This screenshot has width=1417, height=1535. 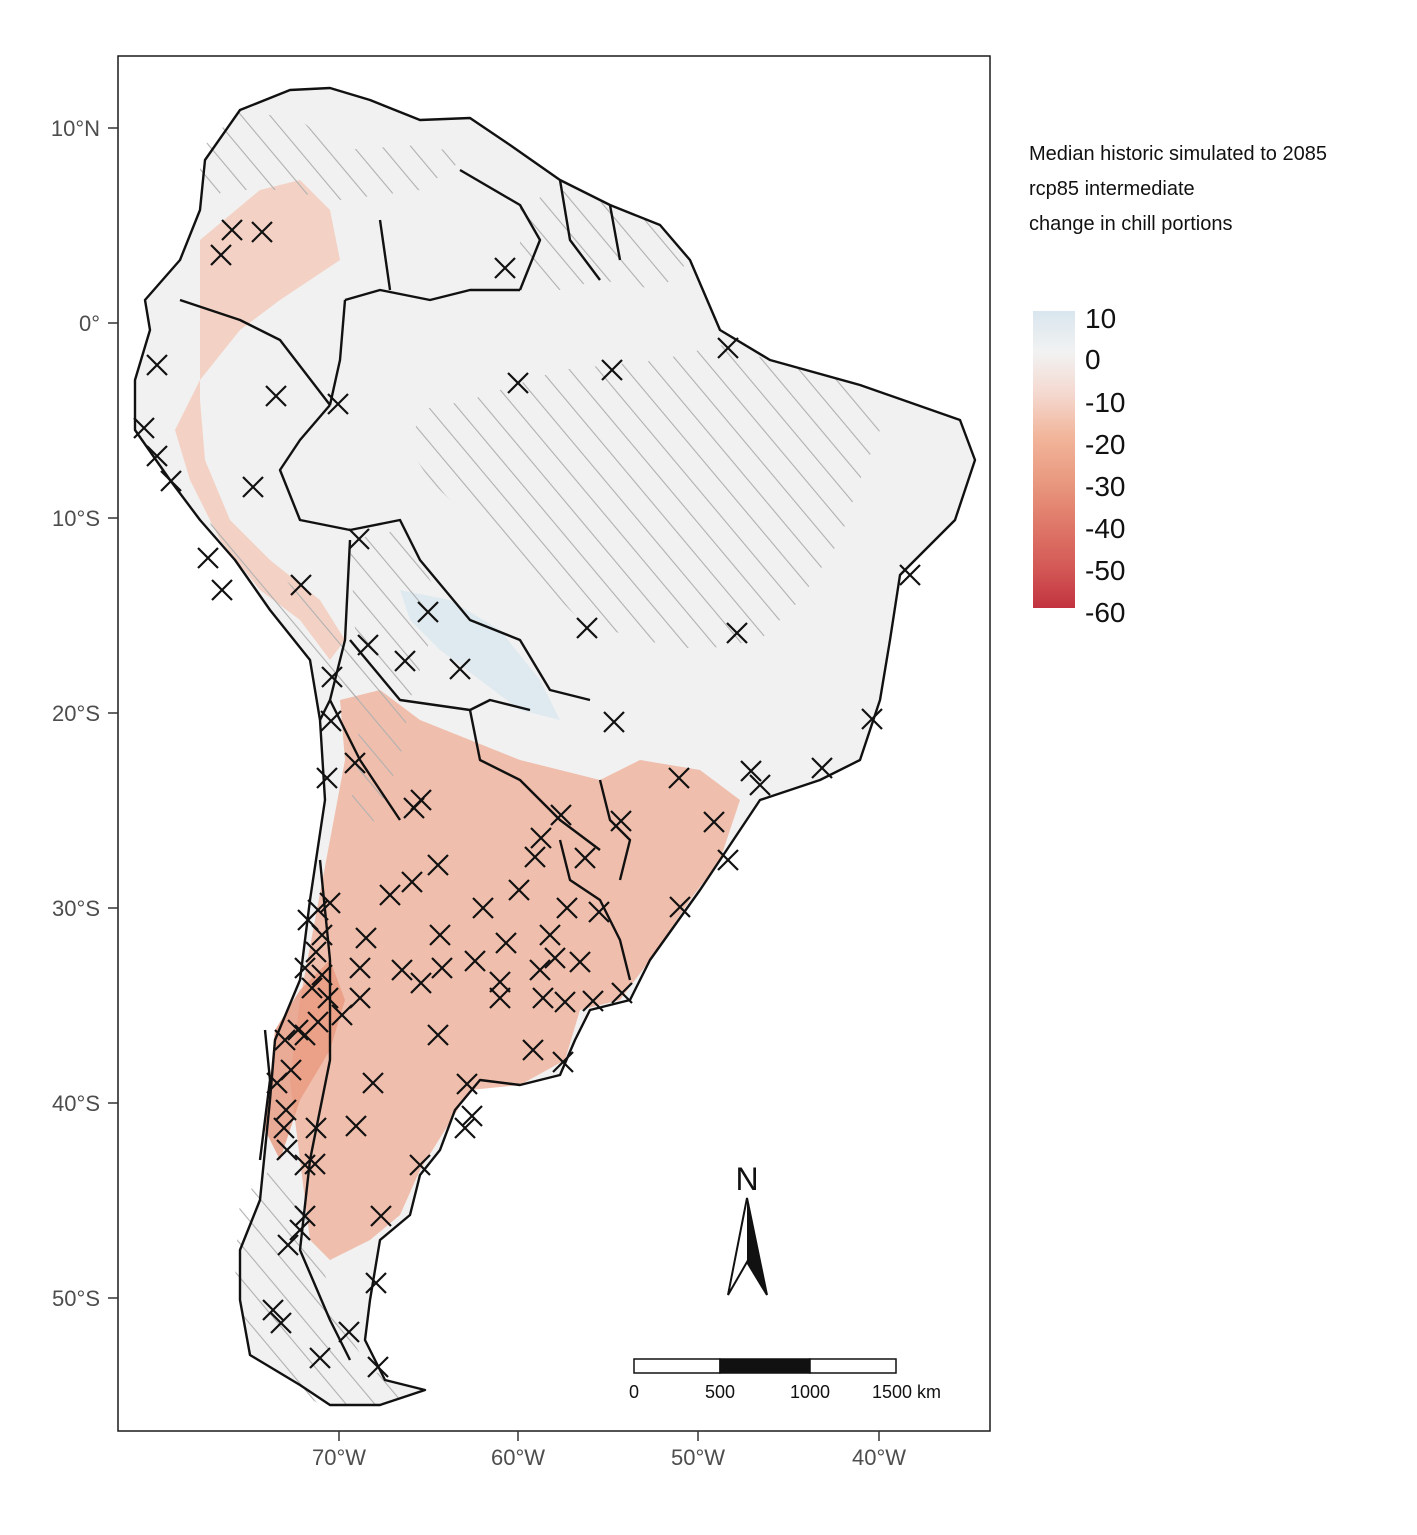 What do you see at coordinates (645, 497) in the screenshot?
I see `hatched-area-amazon` at bounding box center [645, 497].